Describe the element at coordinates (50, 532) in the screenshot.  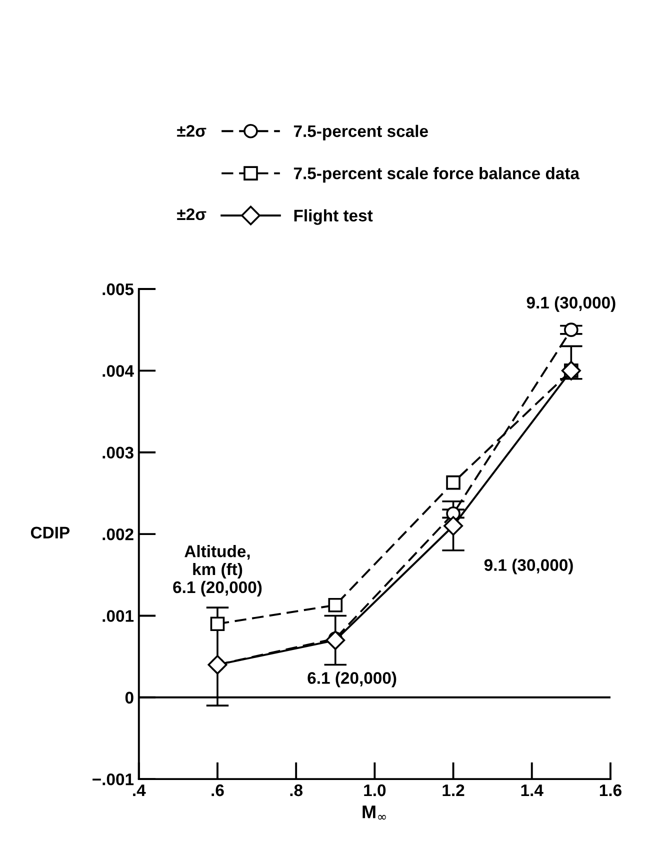
I see `y-axis-title: CDIP` at that location.